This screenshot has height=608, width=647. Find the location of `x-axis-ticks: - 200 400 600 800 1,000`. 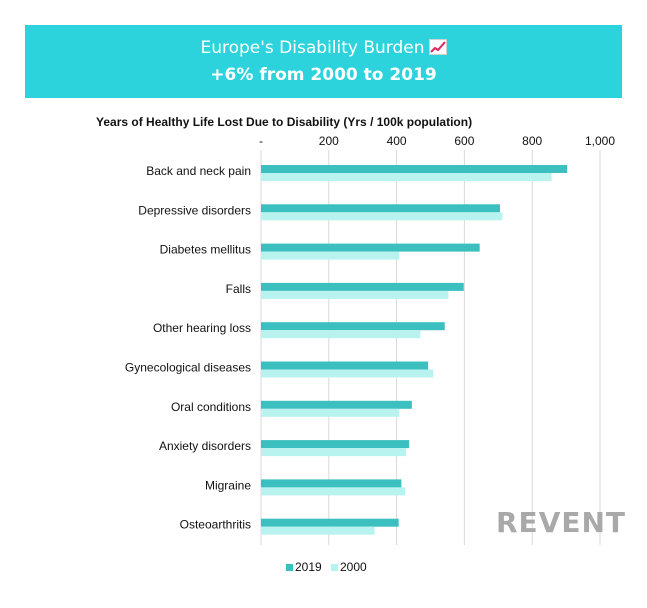

x-axis-ticks: - 200 400 600 800 1,000 is located at coordinates (437, 141).